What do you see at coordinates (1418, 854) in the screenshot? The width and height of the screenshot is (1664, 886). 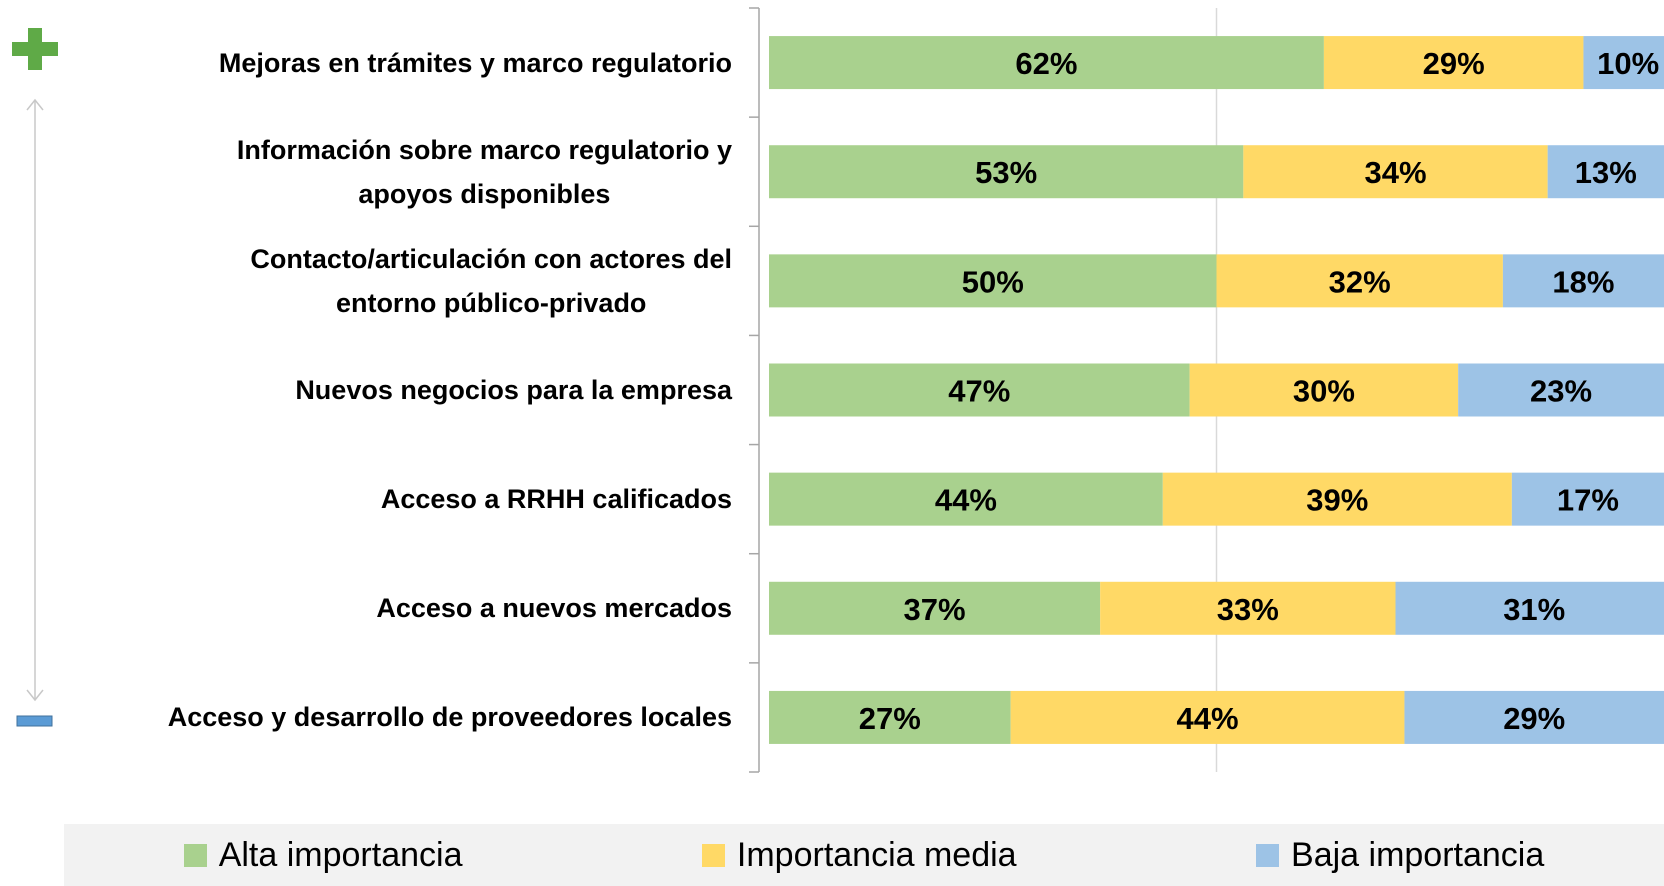 I see `legend-label: Baja importancia` at bounding box center [1418, 854].